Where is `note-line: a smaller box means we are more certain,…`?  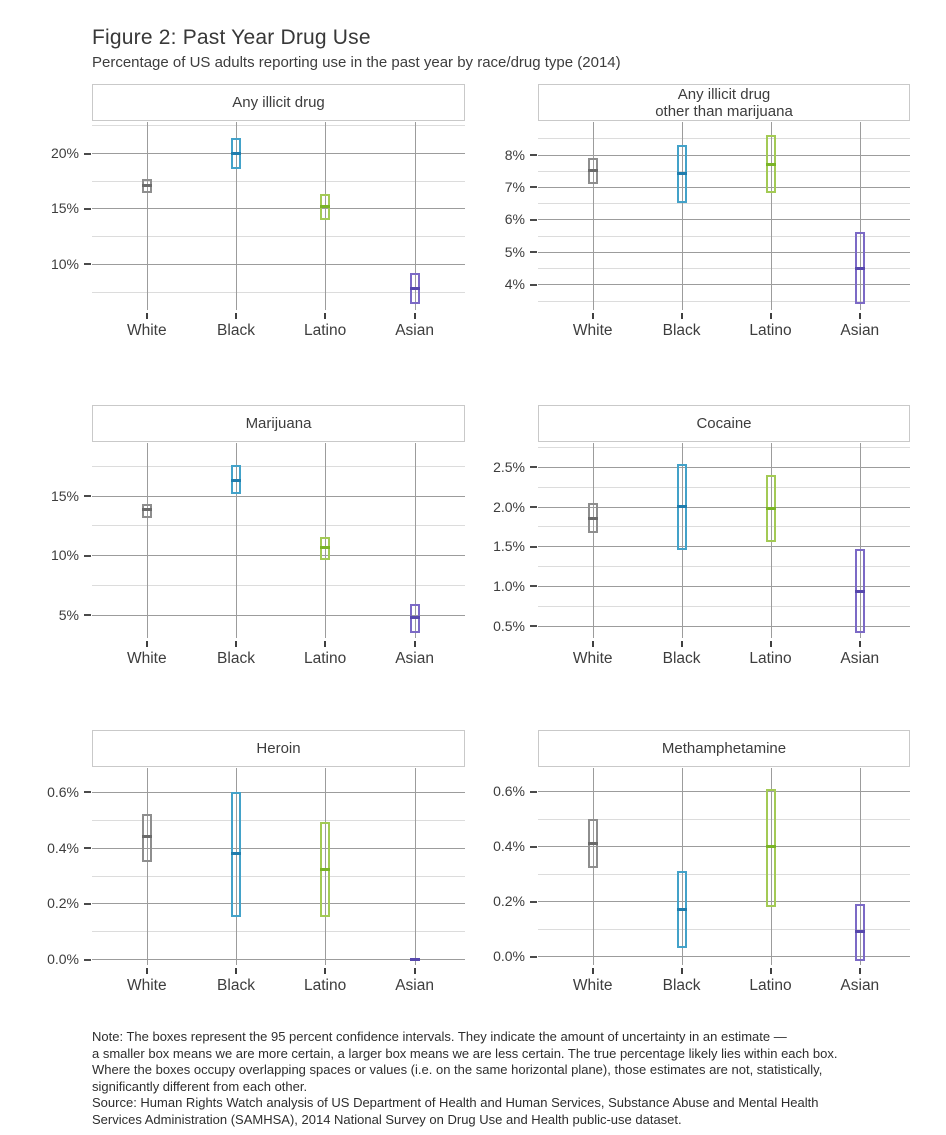 note-line: a smaller box means we are more certain,… is located at coordinates (465, 1053).